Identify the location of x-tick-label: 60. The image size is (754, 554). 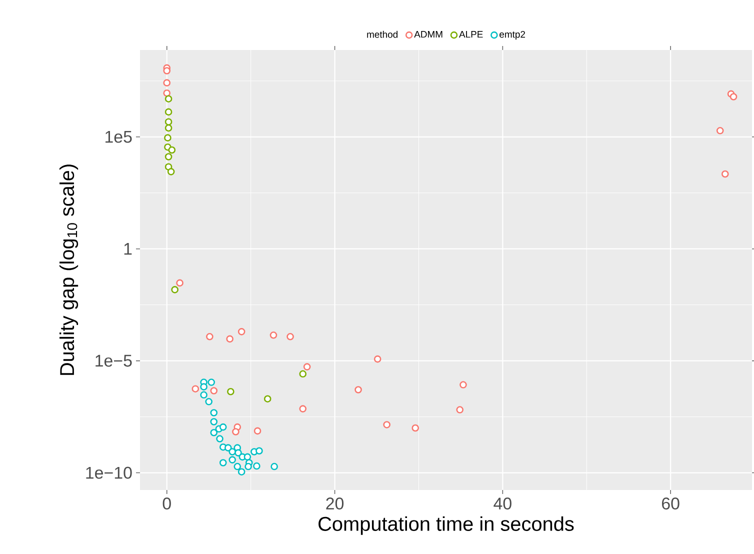
(671, 504).